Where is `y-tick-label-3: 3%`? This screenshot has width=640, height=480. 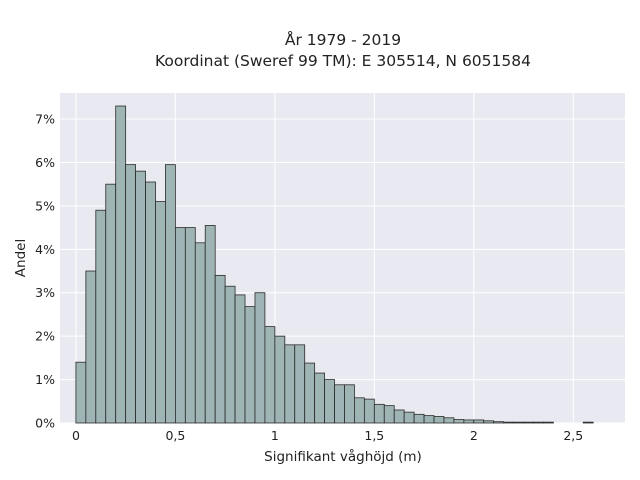 y-tick-label-3: 3% is located at coordinates (45, 292).